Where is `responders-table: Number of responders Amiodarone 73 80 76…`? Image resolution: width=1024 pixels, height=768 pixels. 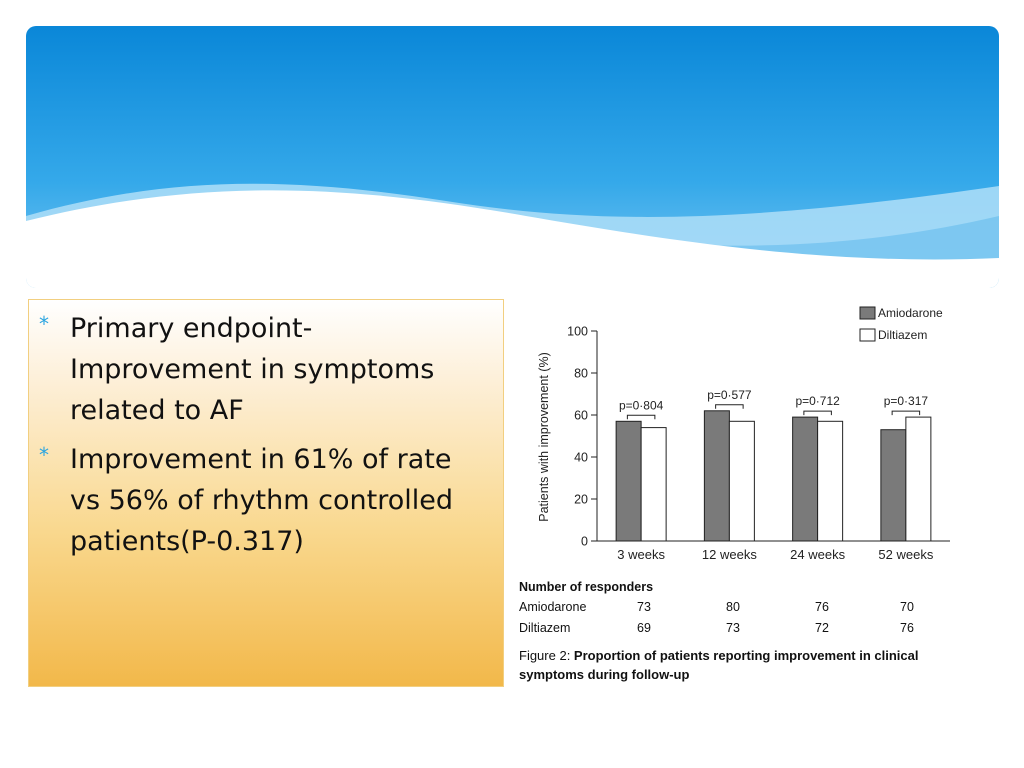
responders-table: Number of responders Amiodarone 73 80 76… is located at coordinates (729, 611).